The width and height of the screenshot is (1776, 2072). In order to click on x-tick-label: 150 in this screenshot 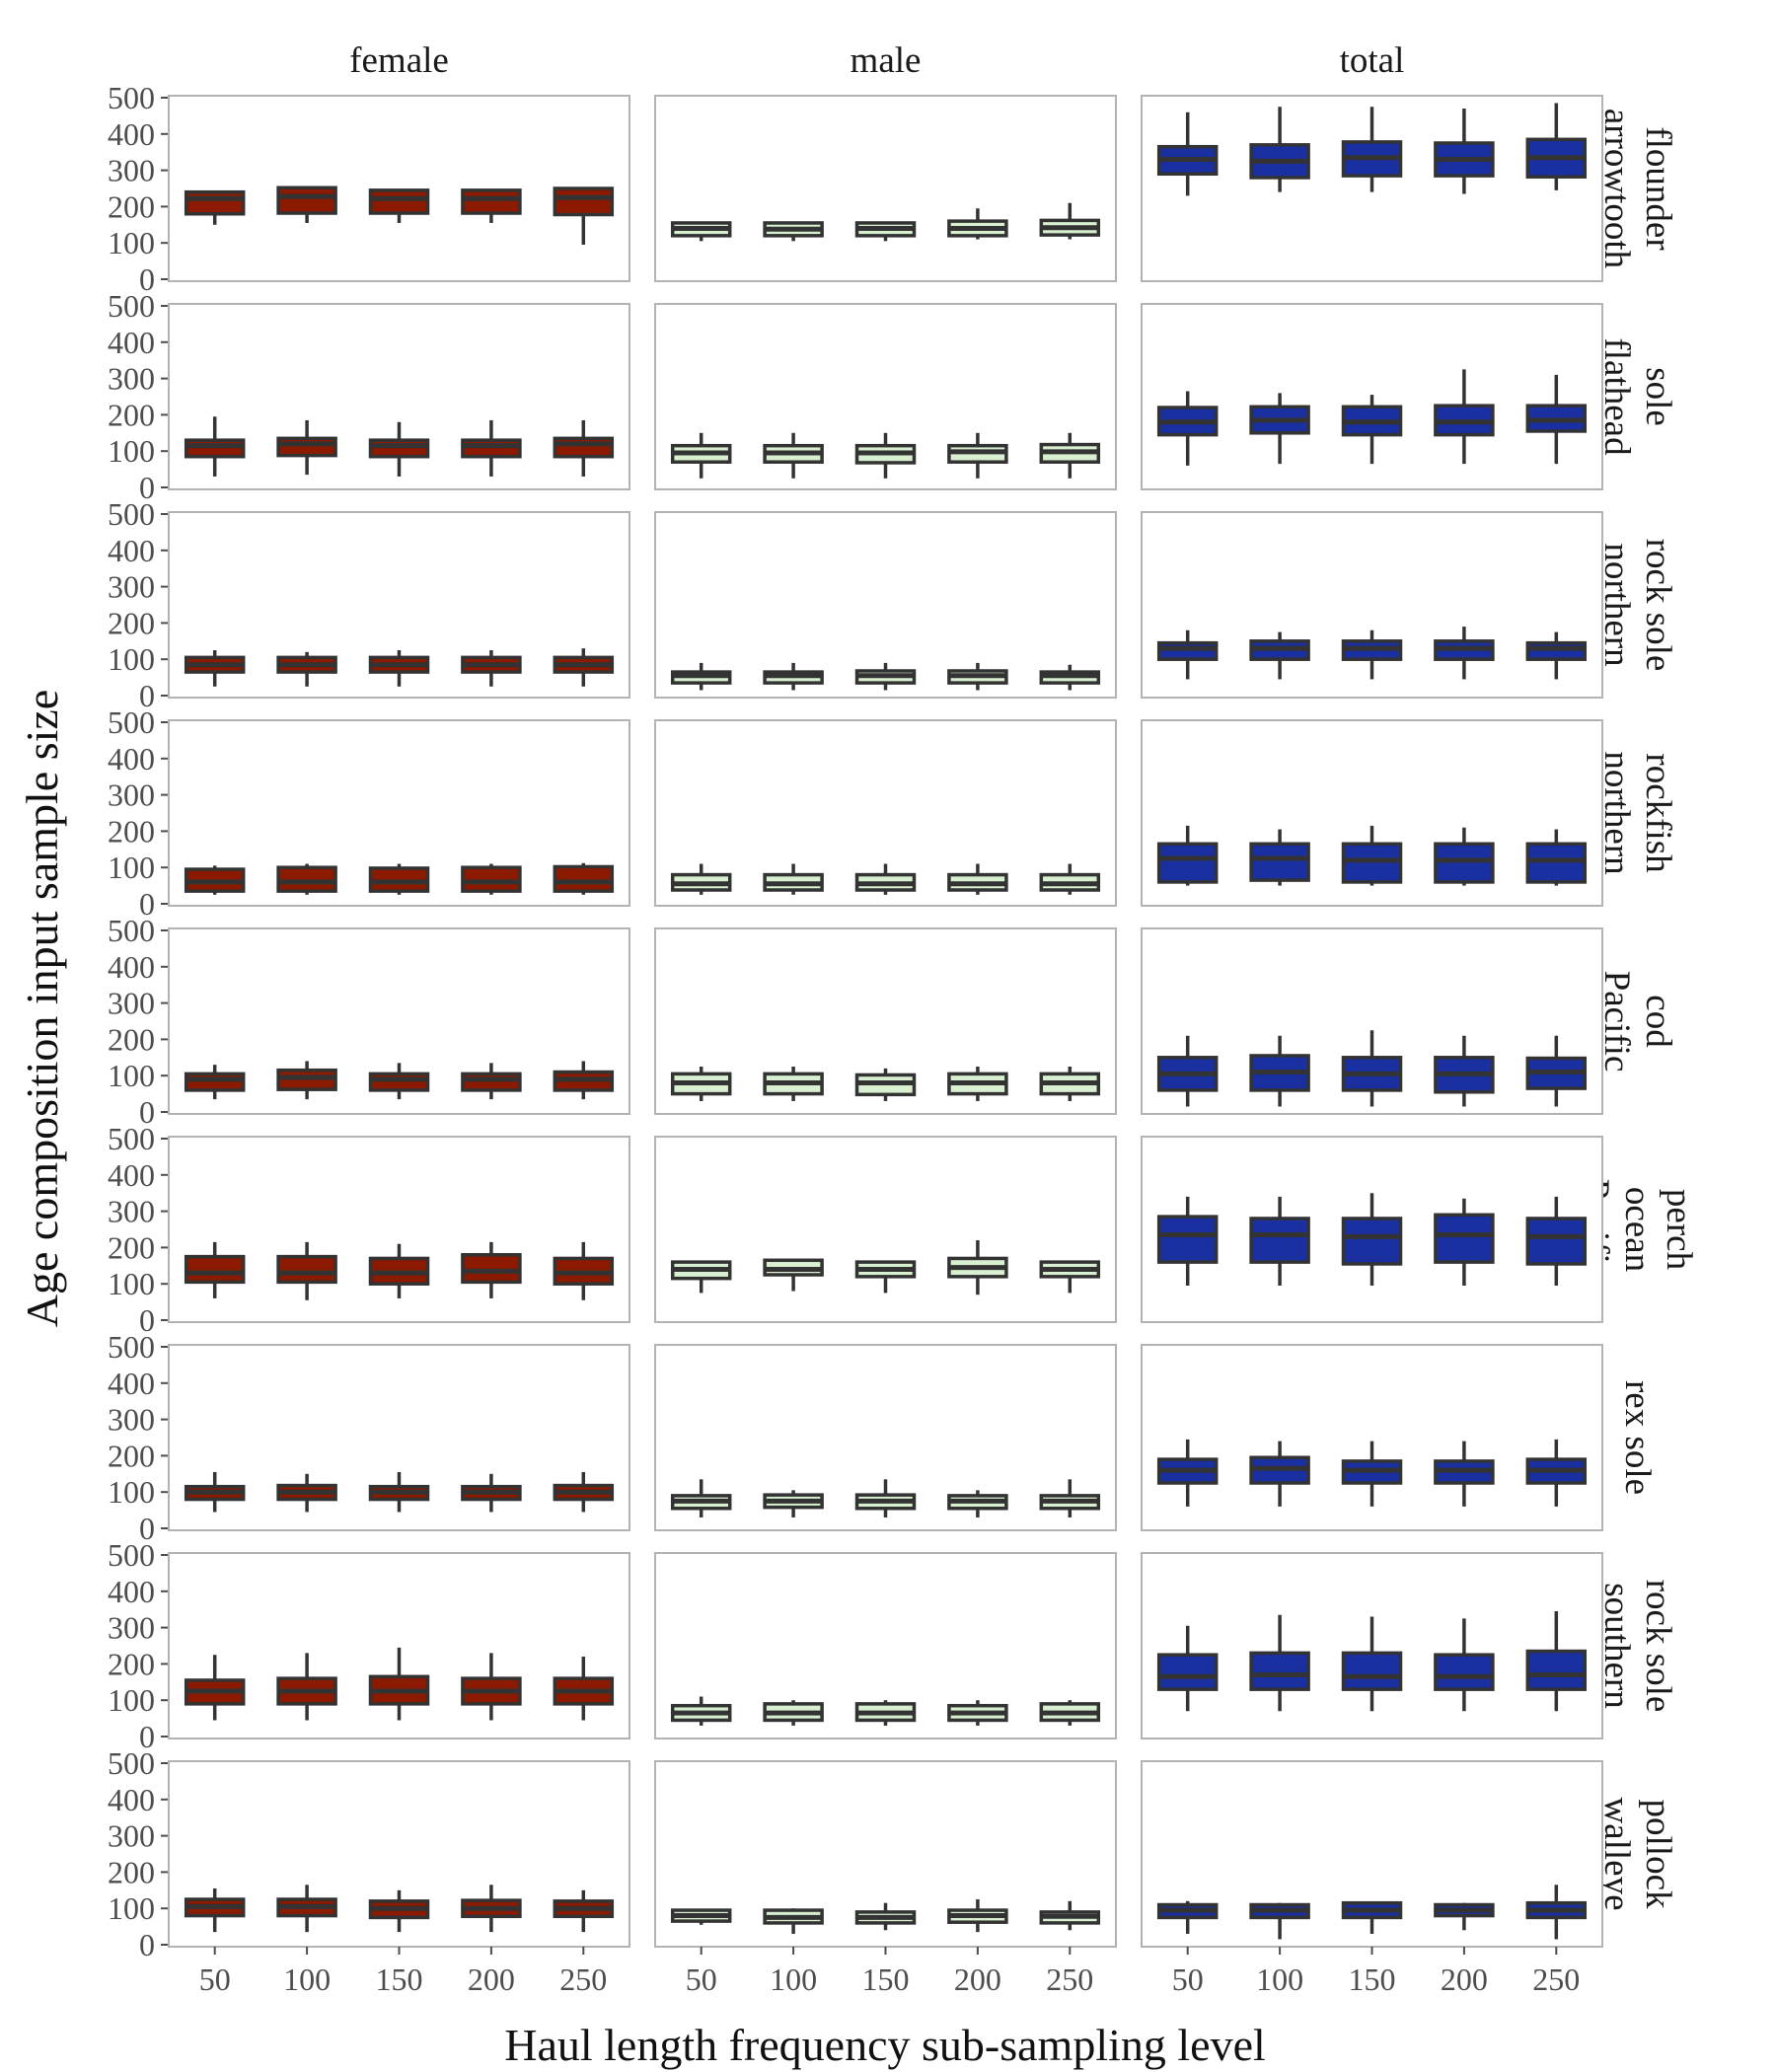, I will do `click(400, 1979)`.